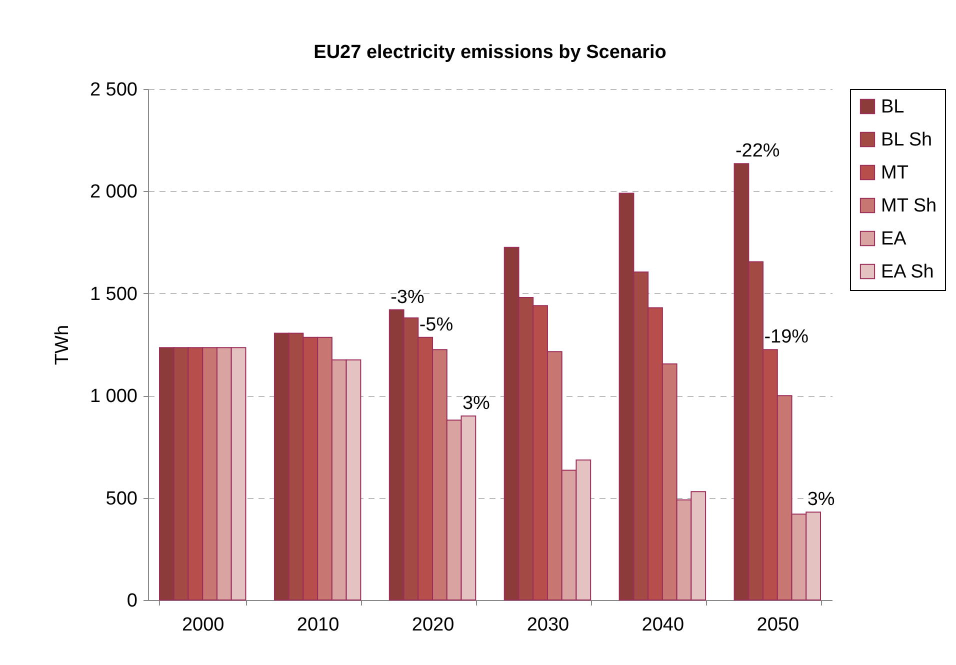 Image resolution: width=956 pixels, height=665 pixels. I want to click on x-tick-label: 2000, so click(203, 625).